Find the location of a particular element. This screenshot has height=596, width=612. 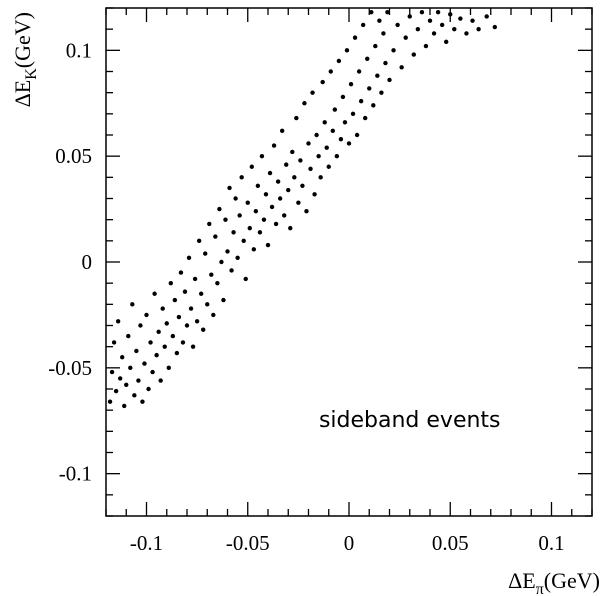

y-tick-label: -0.05 is located at coordinates (70, 368).